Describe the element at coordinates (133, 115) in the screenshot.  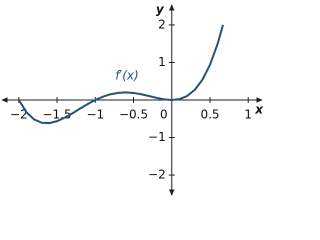
I see `x-tick-label: −0.5` at that location.